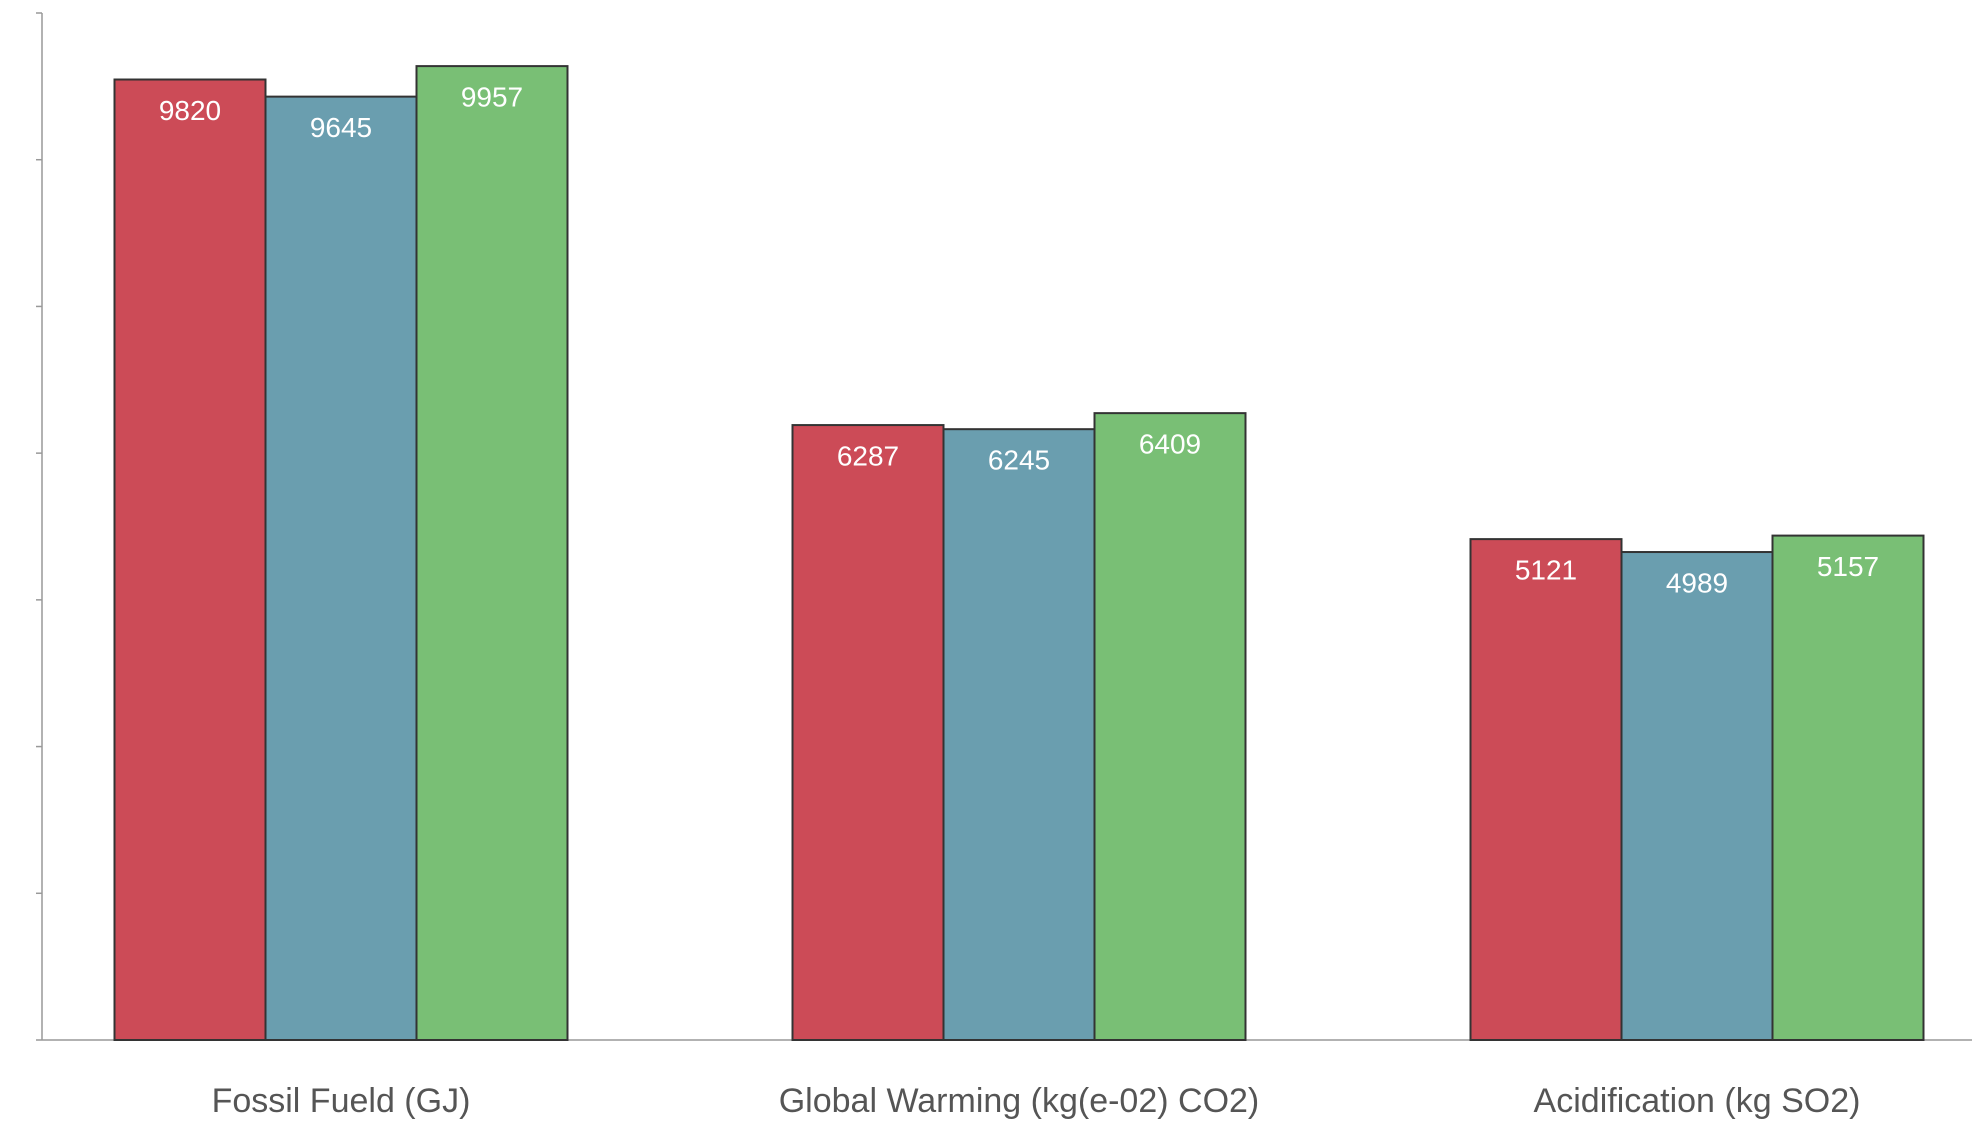 This screenshot has width=1972, height=1128. Describe the element at coordinates (1546, 570) in the screenshot. I see `value-label: 5121` at that location.